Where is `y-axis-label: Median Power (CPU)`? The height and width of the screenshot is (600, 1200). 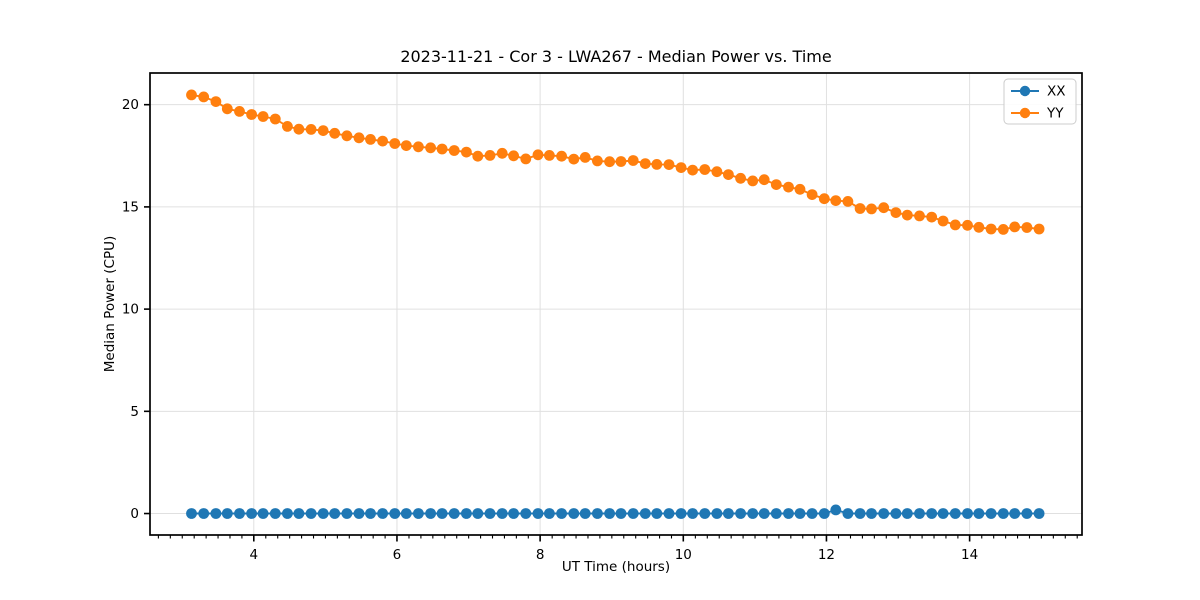
y-axis-label: Median Power (CPU) is located at coordinates (110, 304).